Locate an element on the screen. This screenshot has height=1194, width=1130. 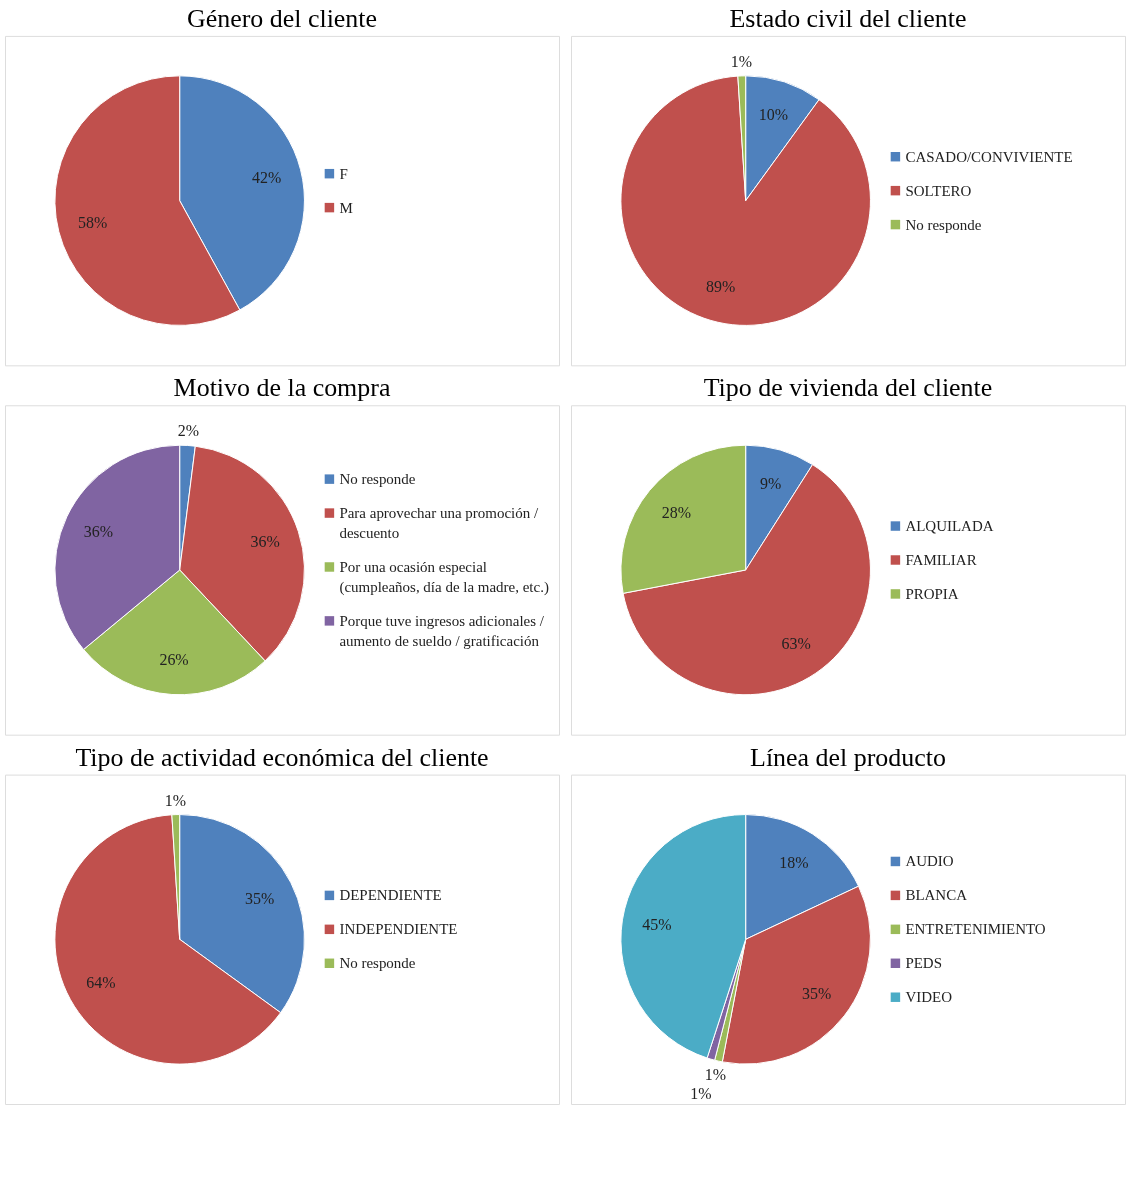
data-label: 64% is located at coordinates (101, 982).